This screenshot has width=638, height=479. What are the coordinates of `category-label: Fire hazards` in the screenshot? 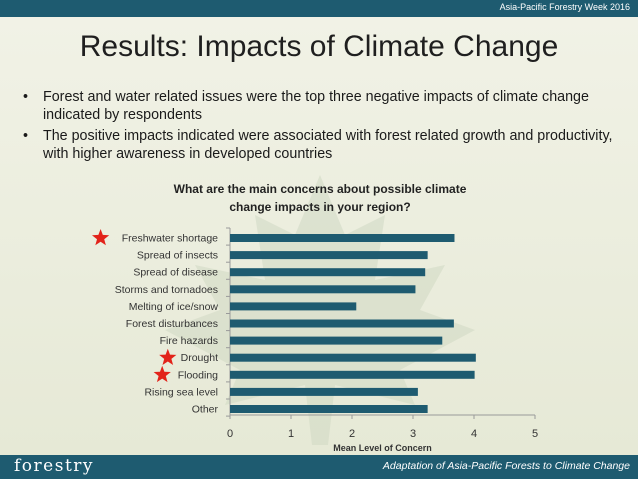 It's located at (189, 341).